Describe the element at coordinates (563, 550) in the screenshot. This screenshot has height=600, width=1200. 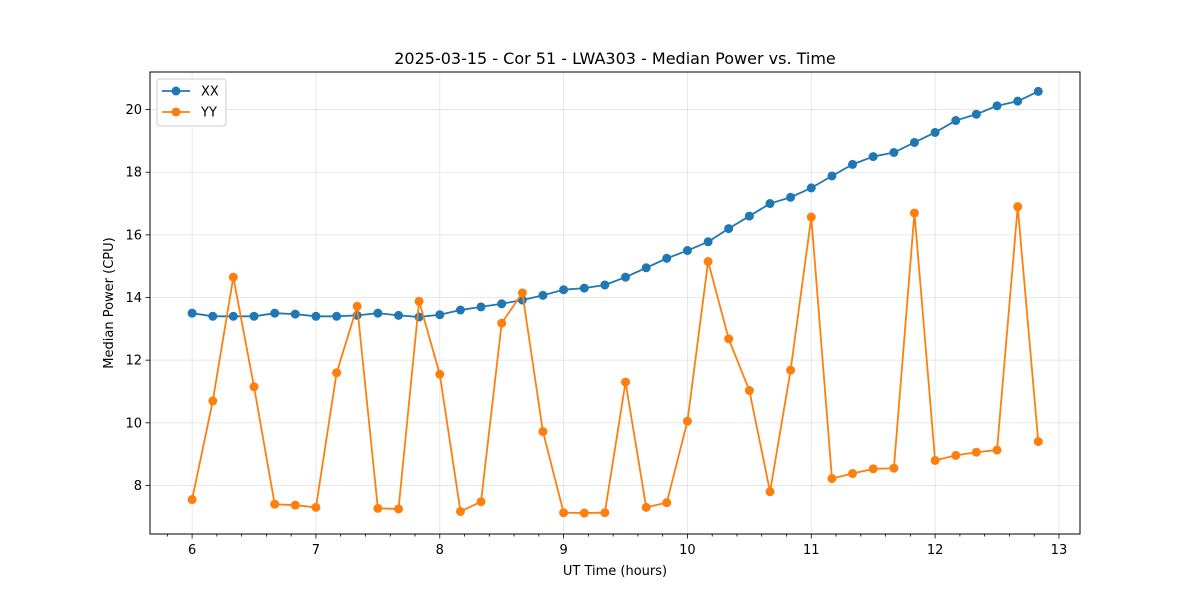
I see `x-tick-label: 9` at that location.